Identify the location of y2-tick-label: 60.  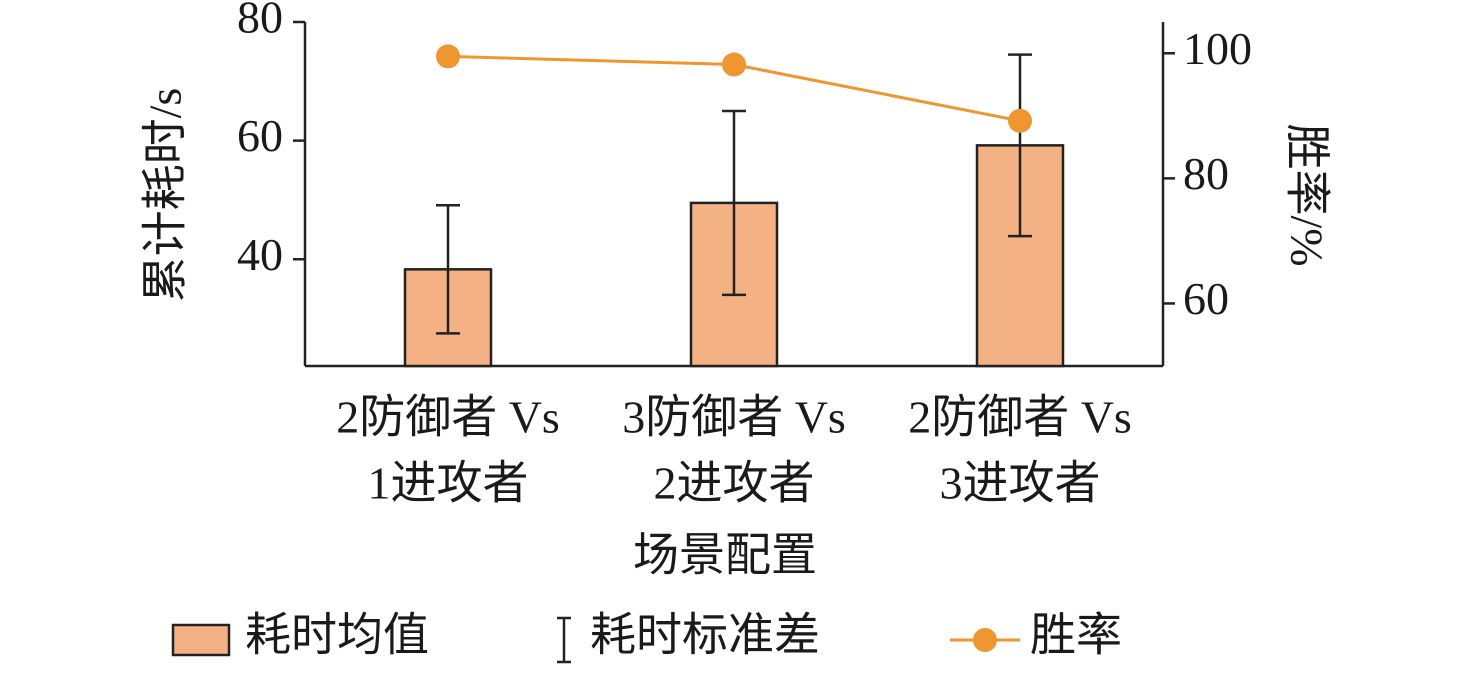
(1206, 298).